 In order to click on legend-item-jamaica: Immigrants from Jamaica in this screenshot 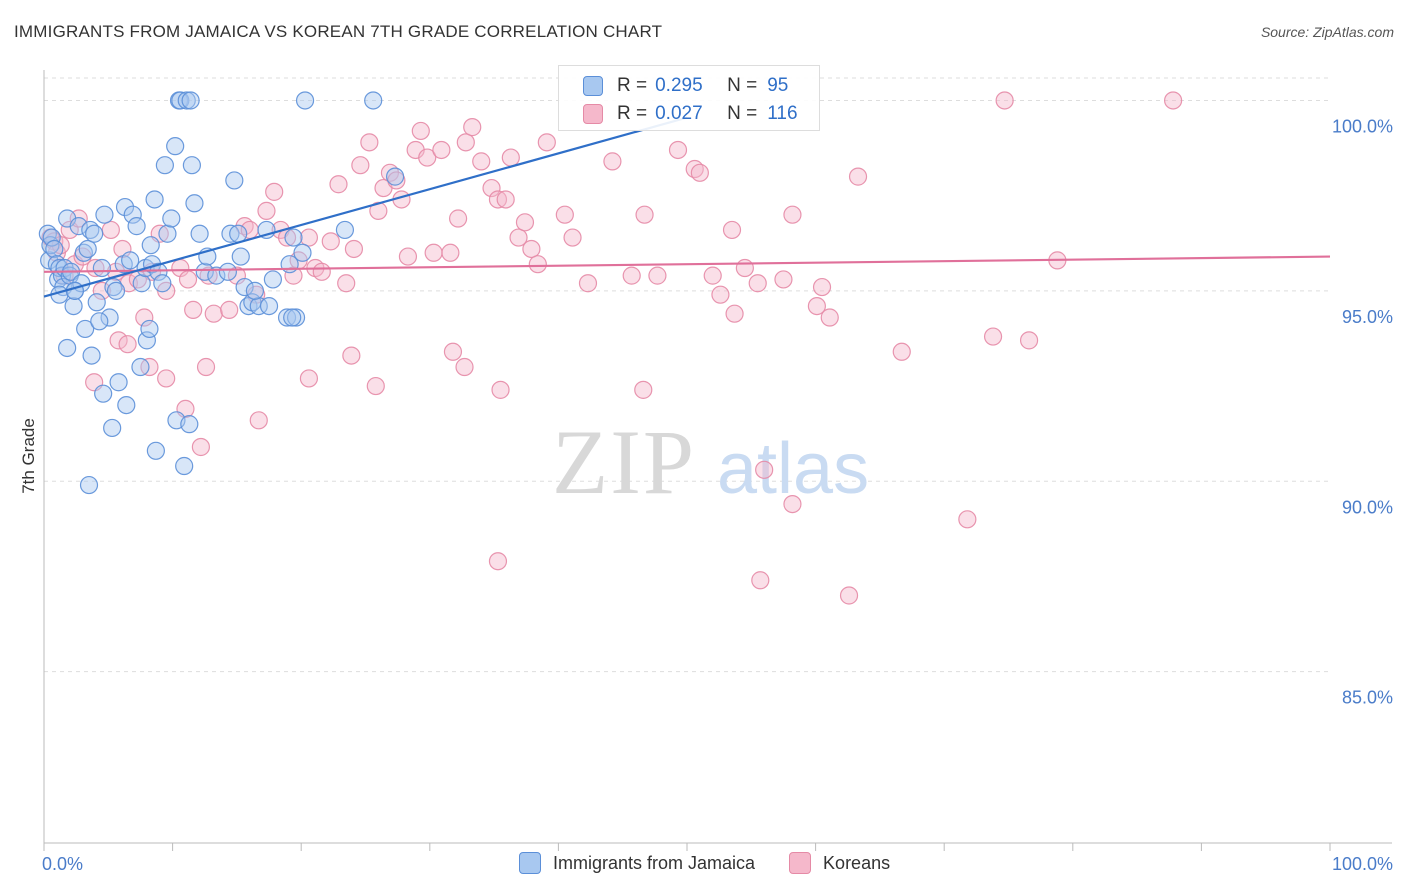, I will do `click(637, 863)`.